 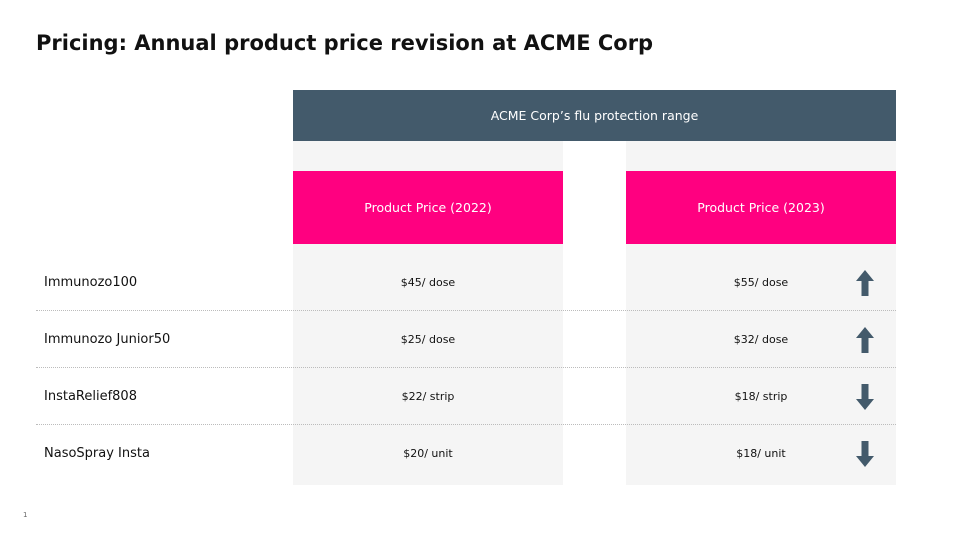 What do you see at coordinates (428, 396) in the screenshot?
I see `price-2022: $22/ strip` at bounding box center [428, 396].